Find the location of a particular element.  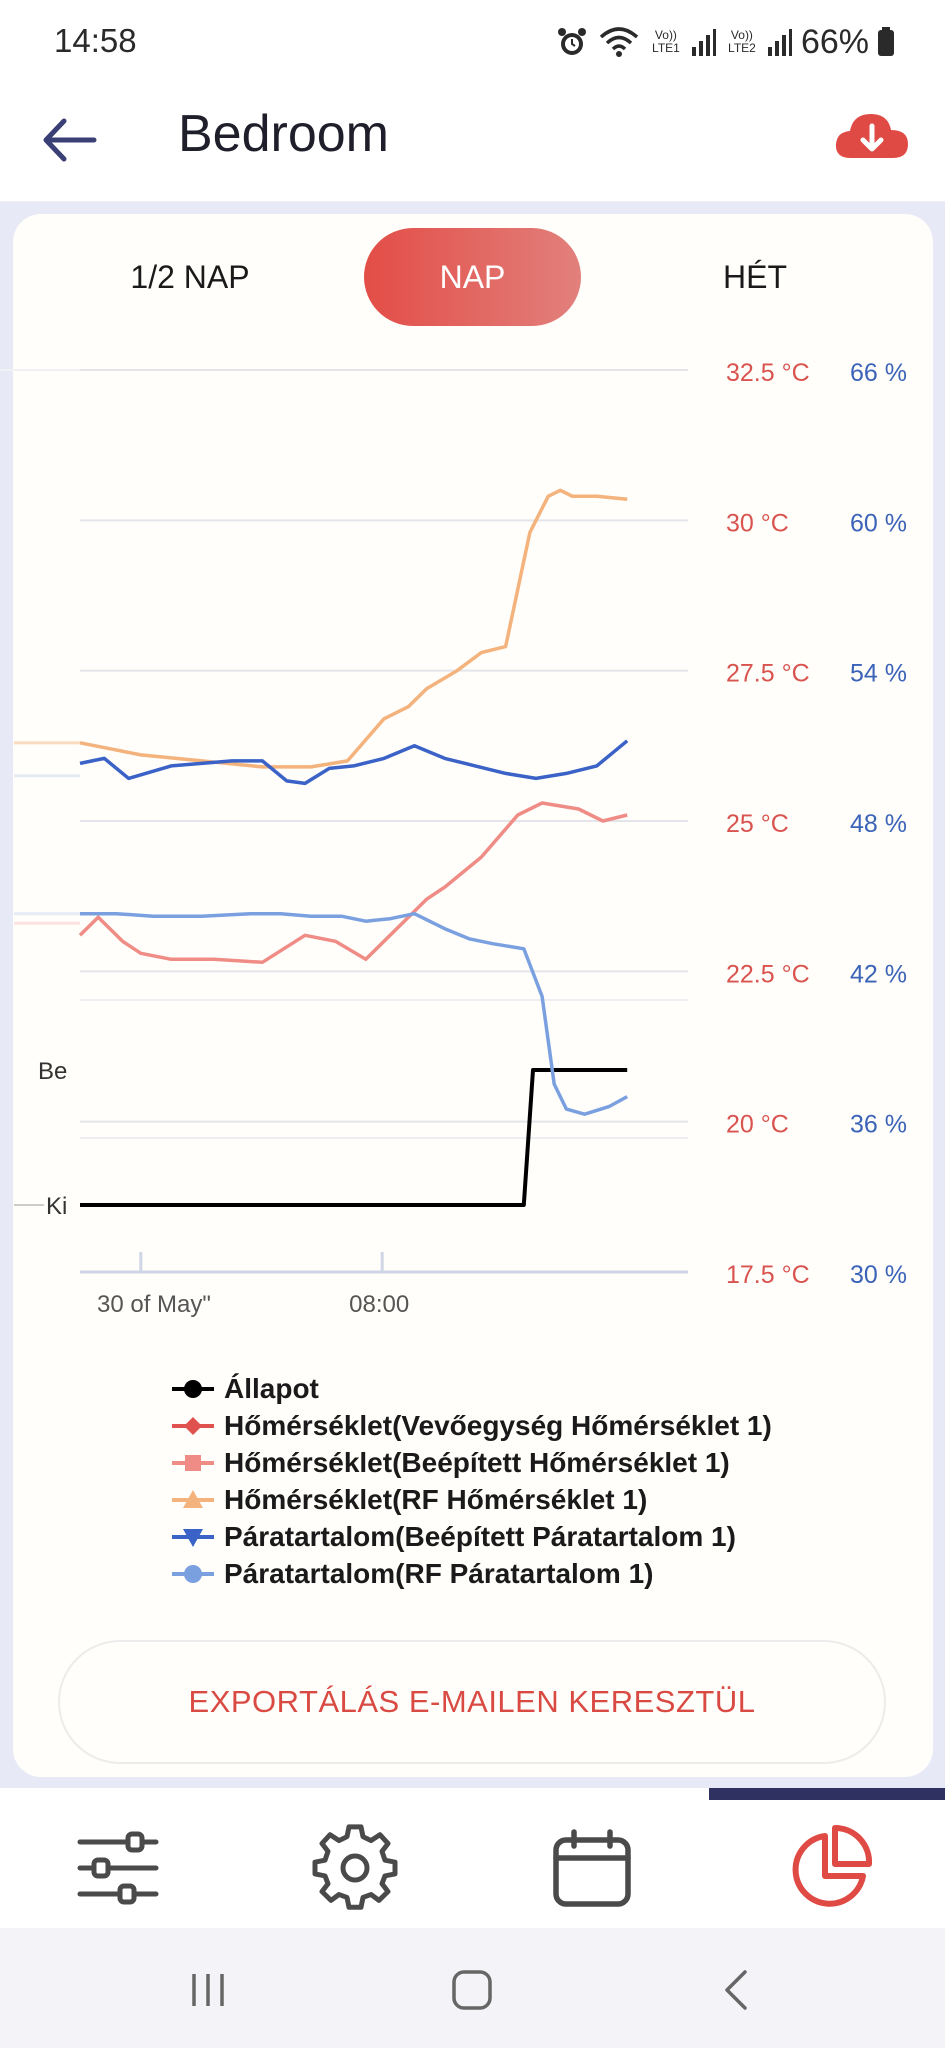

nav-settings is located at coordinates (355, 1868).